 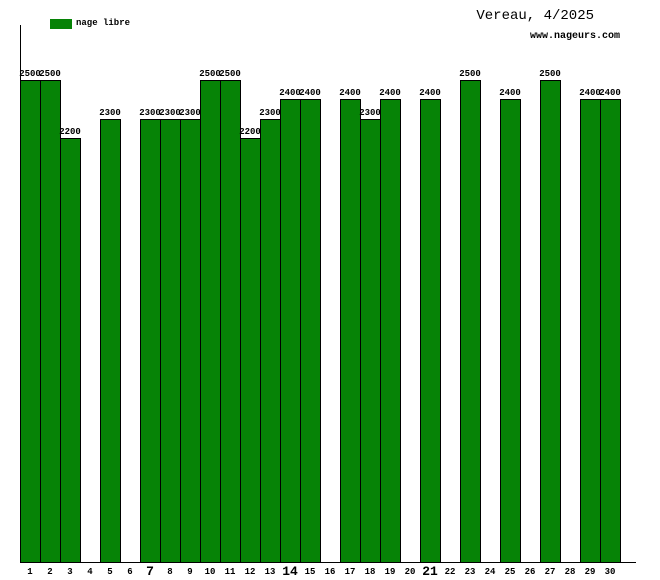 What do you see at coordinates (535, 16) in the screenshot?
I see `chart-title: Vereau, 4/2025` at bounding box center [535, 16].